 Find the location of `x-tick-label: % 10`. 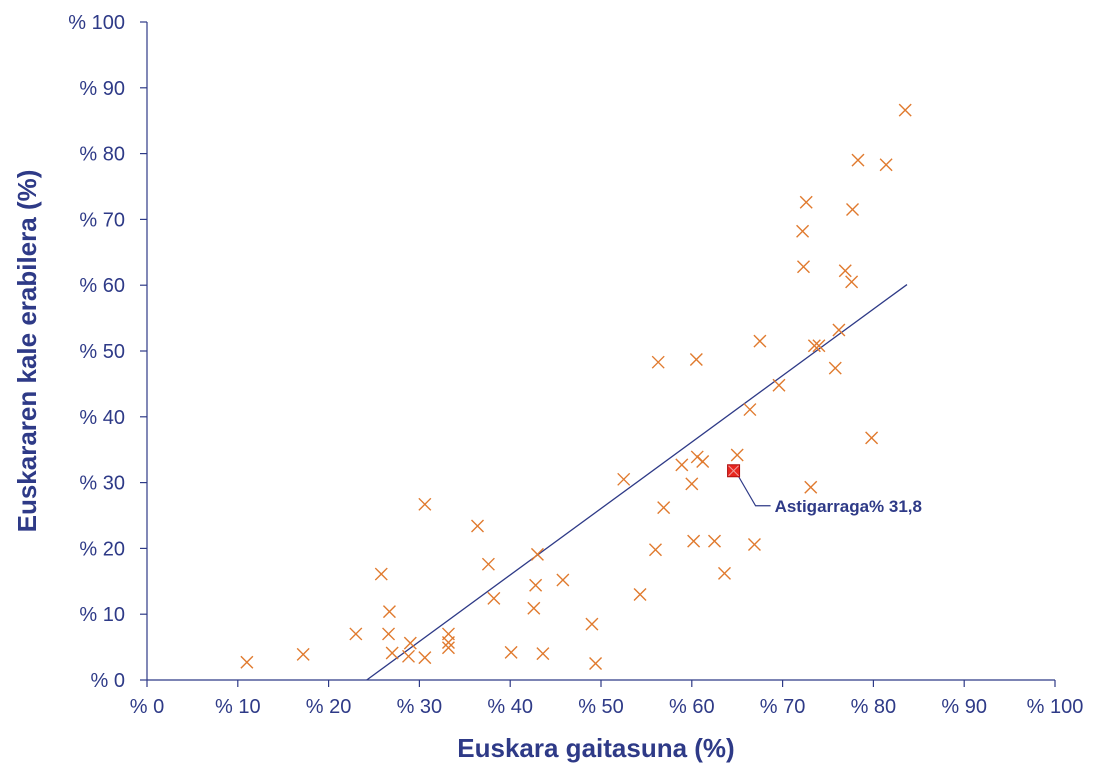

x-tick-label: % 10 is located at coordinates (238, 707).